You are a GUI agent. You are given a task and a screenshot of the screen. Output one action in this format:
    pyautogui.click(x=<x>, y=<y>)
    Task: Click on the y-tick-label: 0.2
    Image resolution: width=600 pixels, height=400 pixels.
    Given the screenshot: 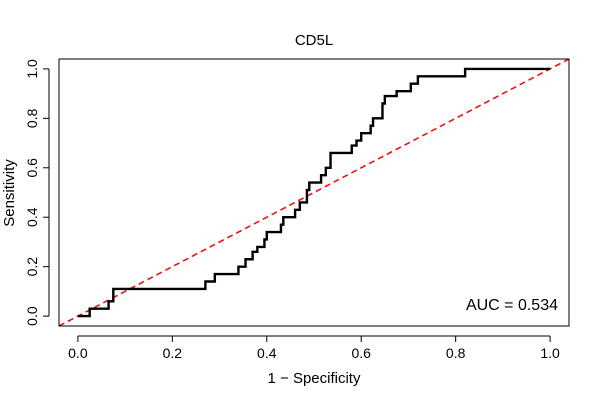 What is the action you would take?
    pyautogui.click(x=32, y=267)
    